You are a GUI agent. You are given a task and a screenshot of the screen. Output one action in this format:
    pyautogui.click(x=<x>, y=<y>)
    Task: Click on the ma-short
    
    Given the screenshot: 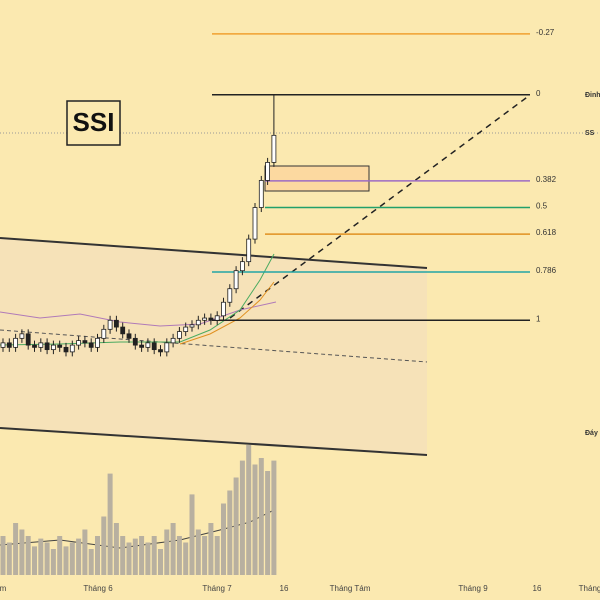 What is the action you would take?
    pyautogui.click(x=137, y=299)
    